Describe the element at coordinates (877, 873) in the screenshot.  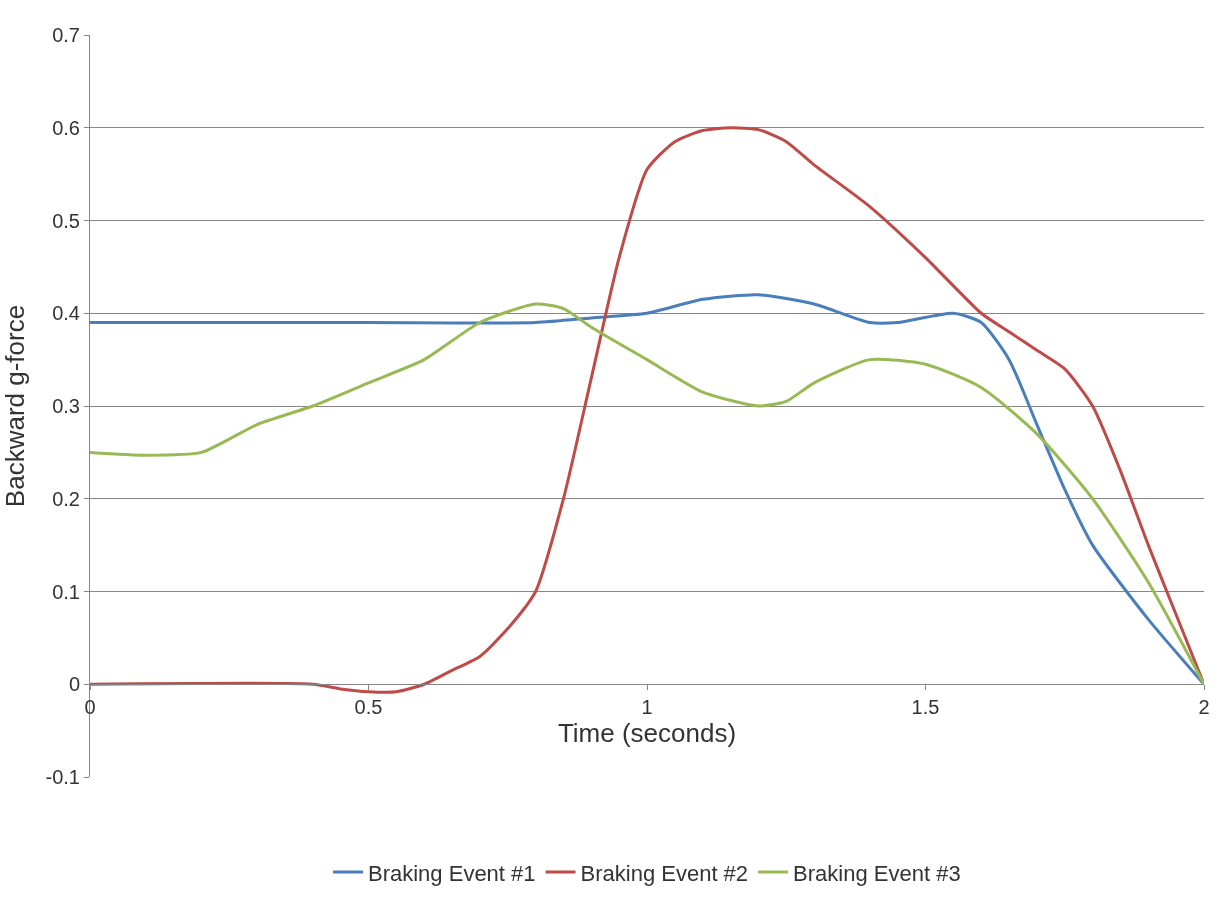
I see `legend-label: Braking Event #3` at that location.